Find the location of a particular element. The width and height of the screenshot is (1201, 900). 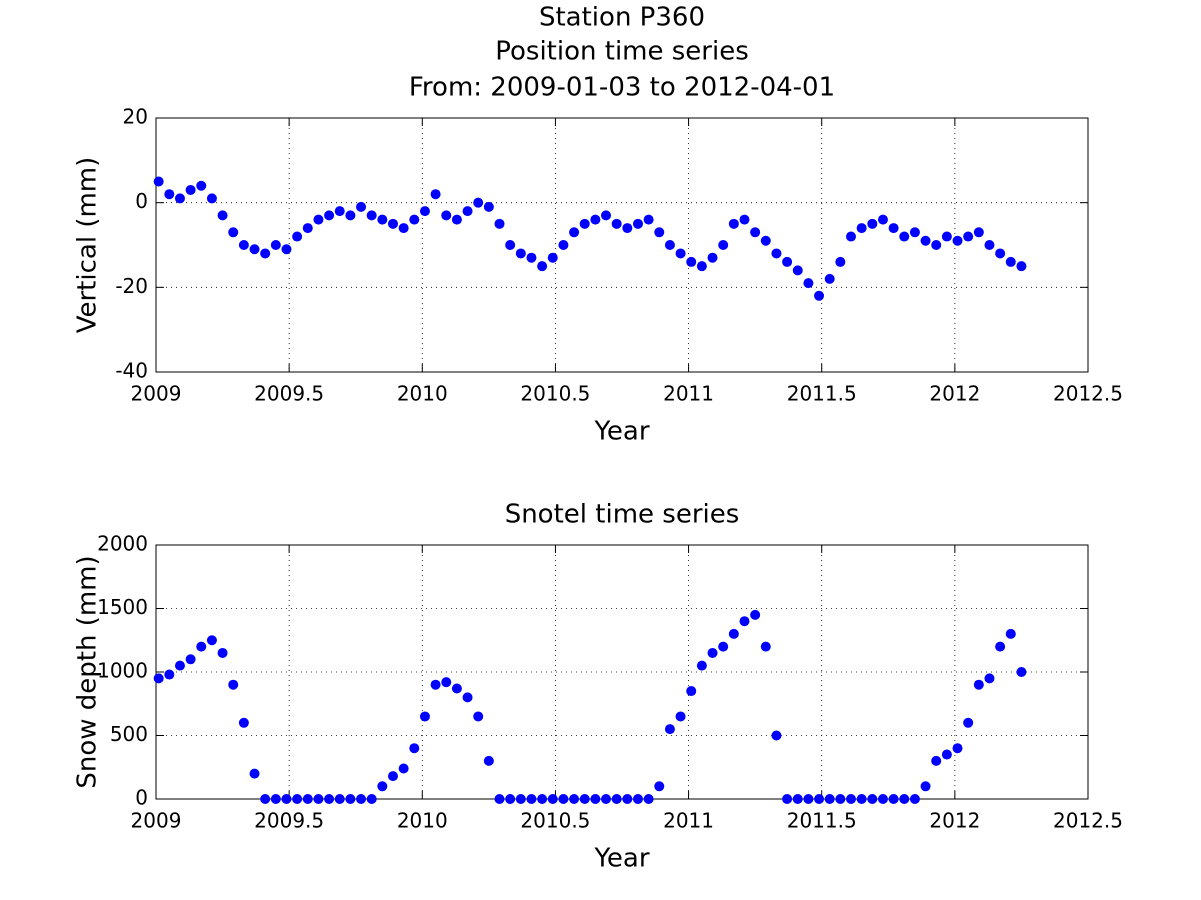

y-tick-label: -20 is located at coordinates (131, 286).